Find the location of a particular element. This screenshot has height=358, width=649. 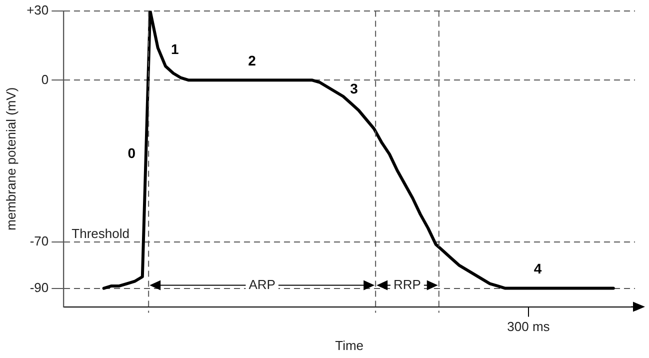

annotation: ARP is located at coordinates (262, 284).